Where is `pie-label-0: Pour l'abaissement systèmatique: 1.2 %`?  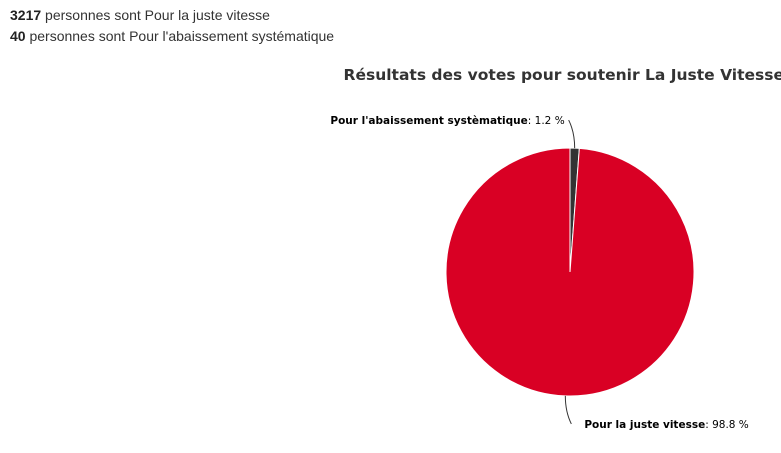
pie-label-0: Pour l'abaissement systèmatique: 1.2 % is located at coordinates (447, 121).